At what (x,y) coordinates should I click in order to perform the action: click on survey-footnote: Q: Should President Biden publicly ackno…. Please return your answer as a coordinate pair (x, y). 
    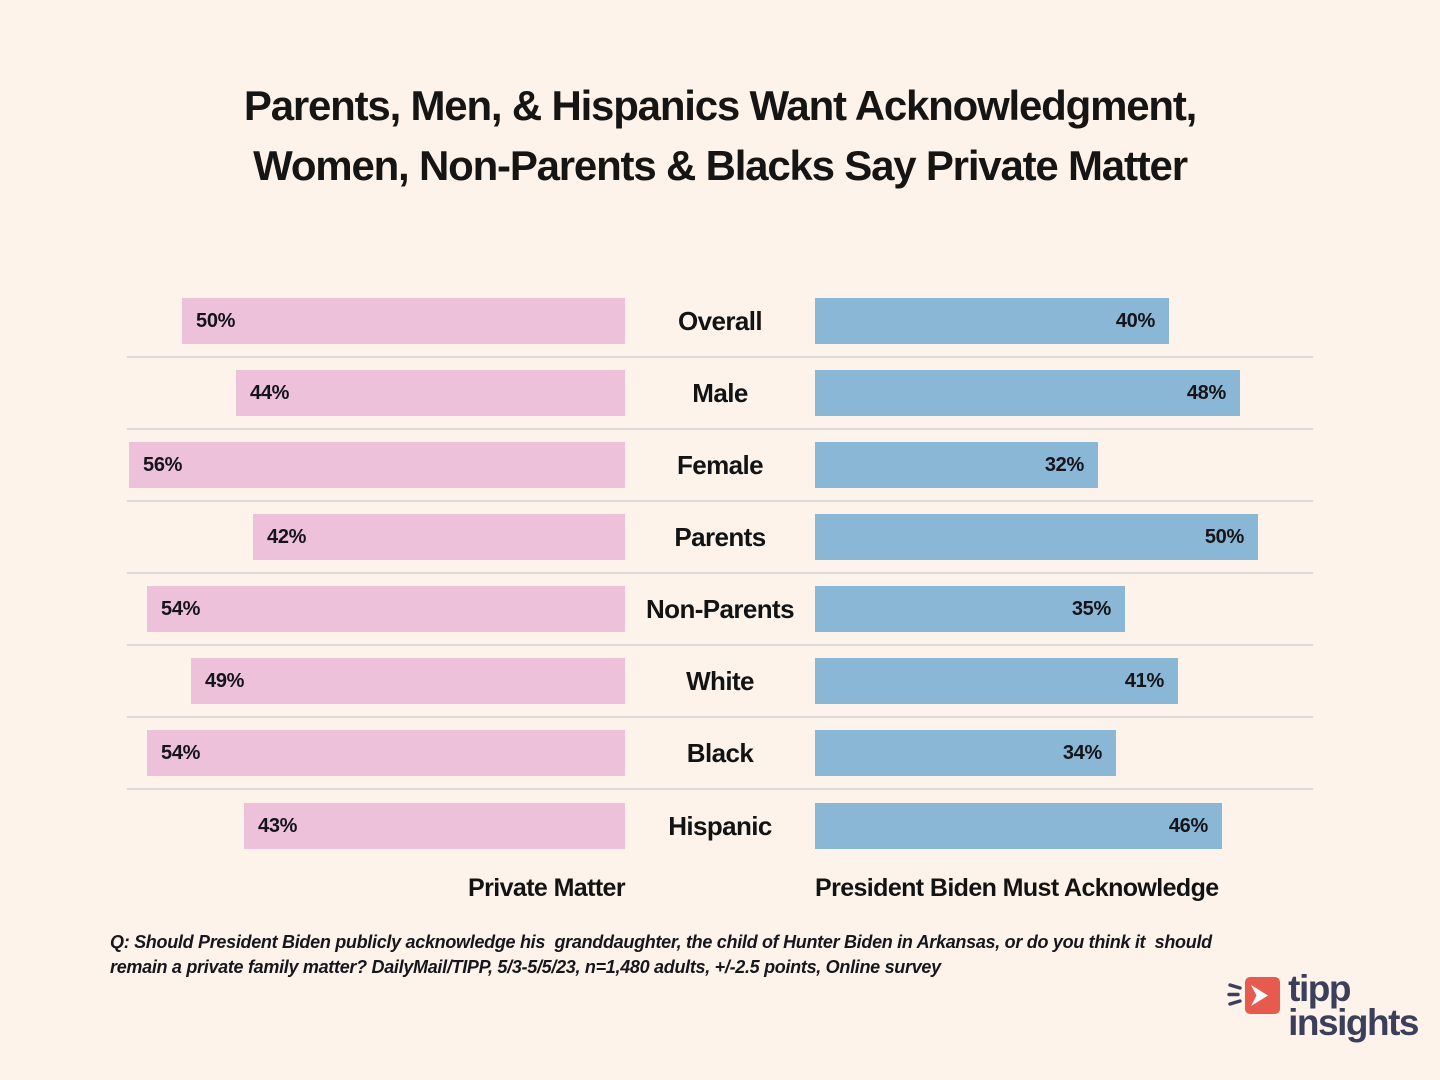
    Looking at the image, I should click on (715, 954).